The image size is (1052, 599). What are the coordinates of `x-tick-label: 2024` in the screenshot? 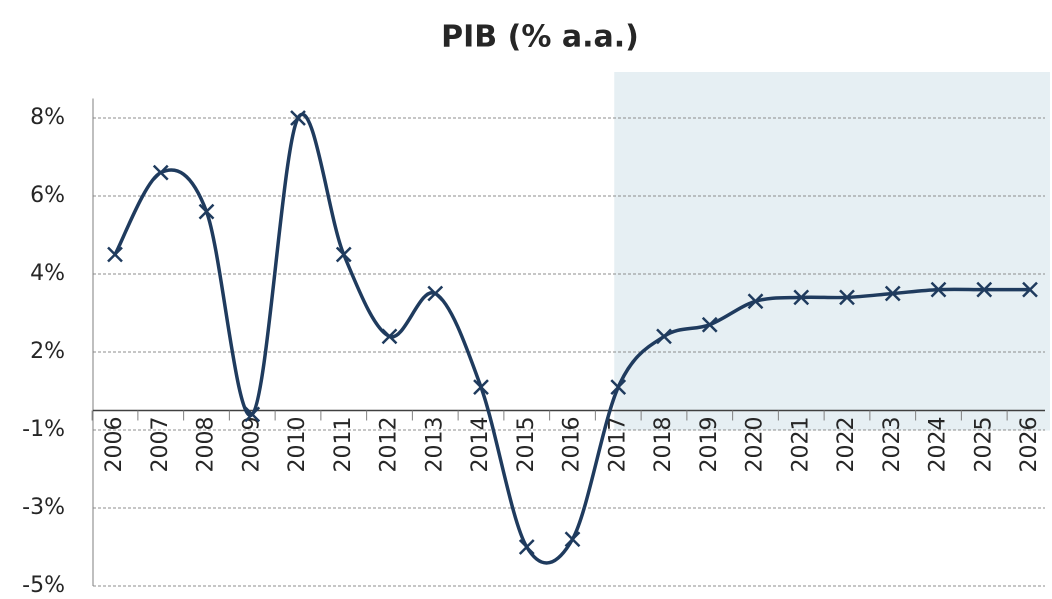 It's located at (938, 445).